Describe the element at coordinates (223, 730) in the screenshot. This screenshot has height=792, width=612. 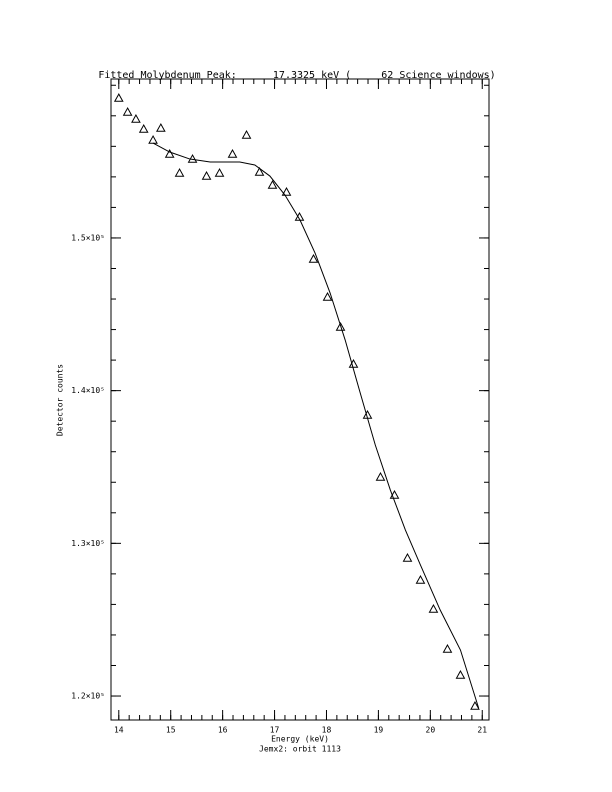
I see `x-tick-label: 16` at that location.